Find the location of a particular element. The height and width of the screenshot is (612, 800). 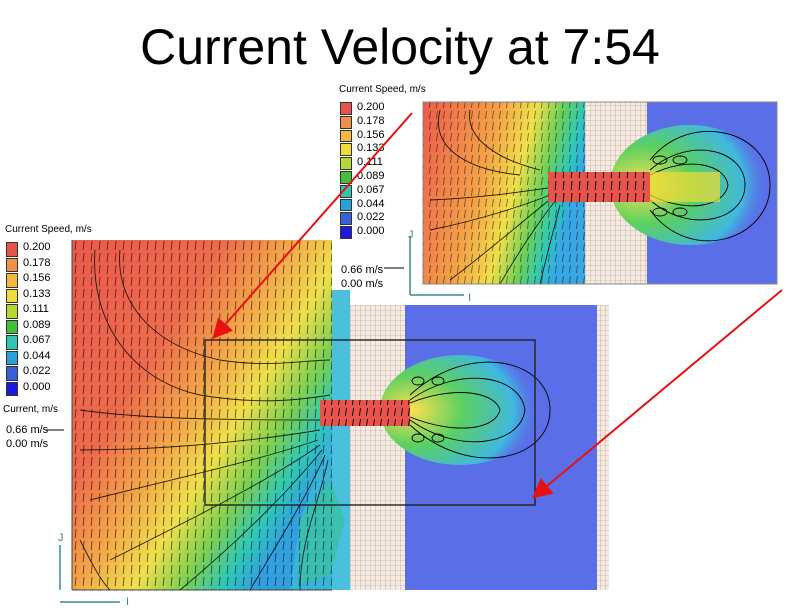

main-legend-label: 0.156 is located at coordinates (37, 278).